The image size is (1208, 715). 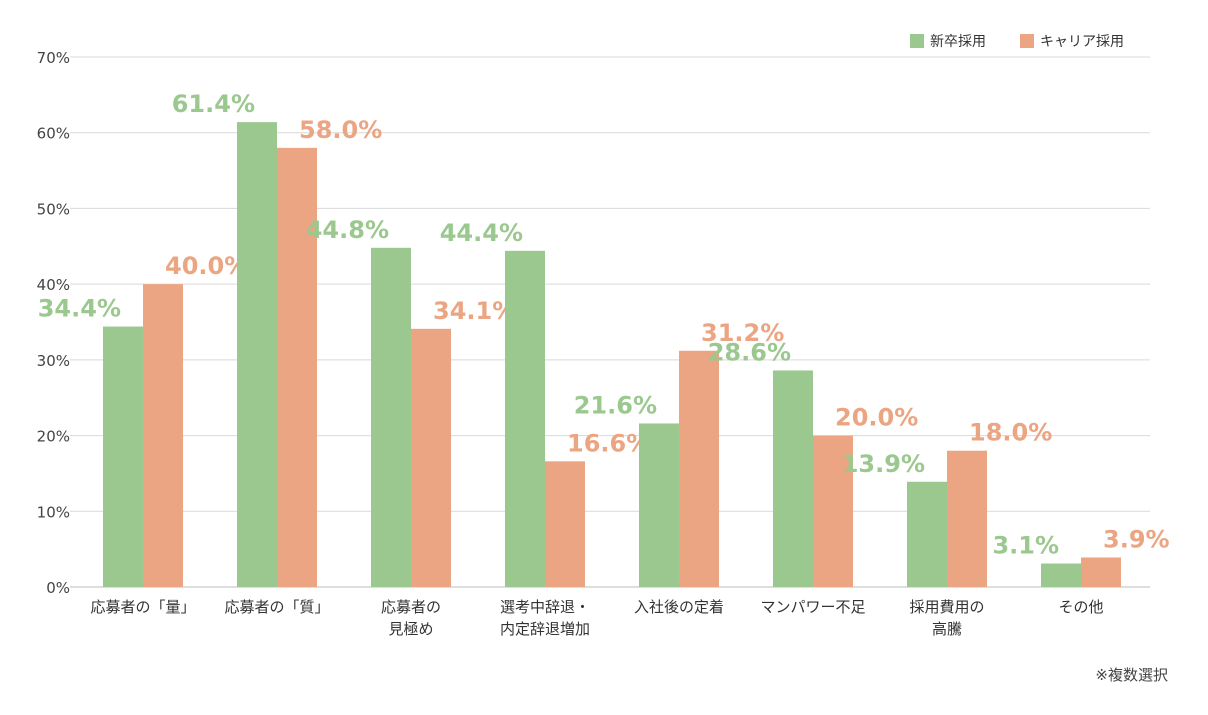 I want to click on data-label: 28.6%, so click(x=749, y=352).